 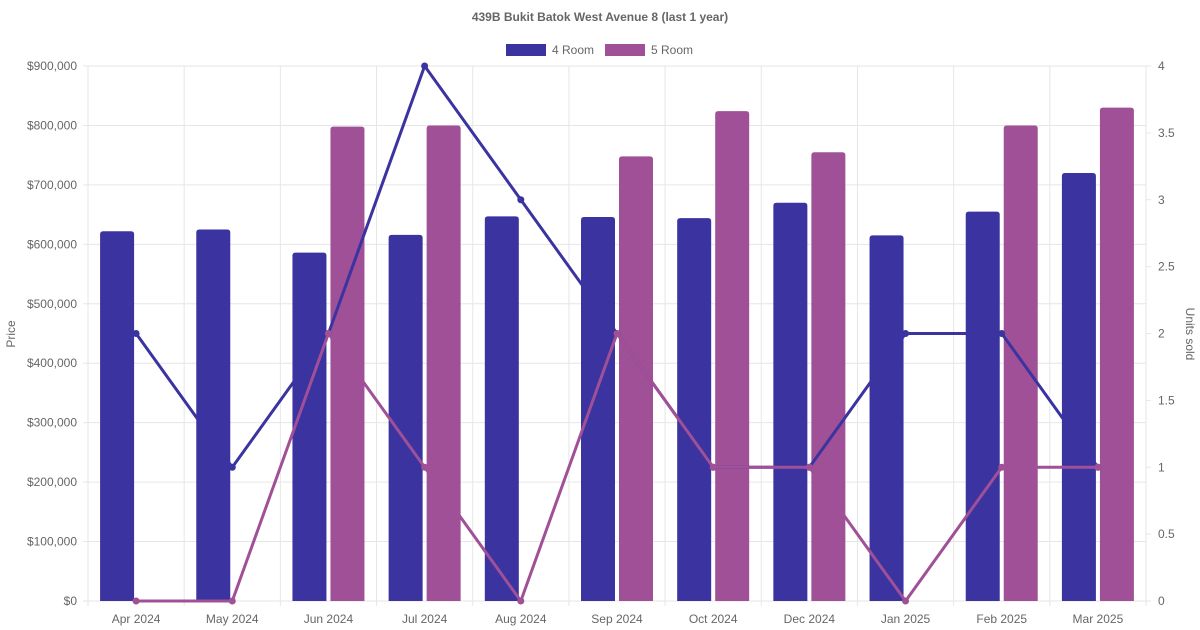 What do you see at coordinates (52, 542) in the screenshot?
I see `left-tick-label: $100,000` at bounding box center [52, 542].